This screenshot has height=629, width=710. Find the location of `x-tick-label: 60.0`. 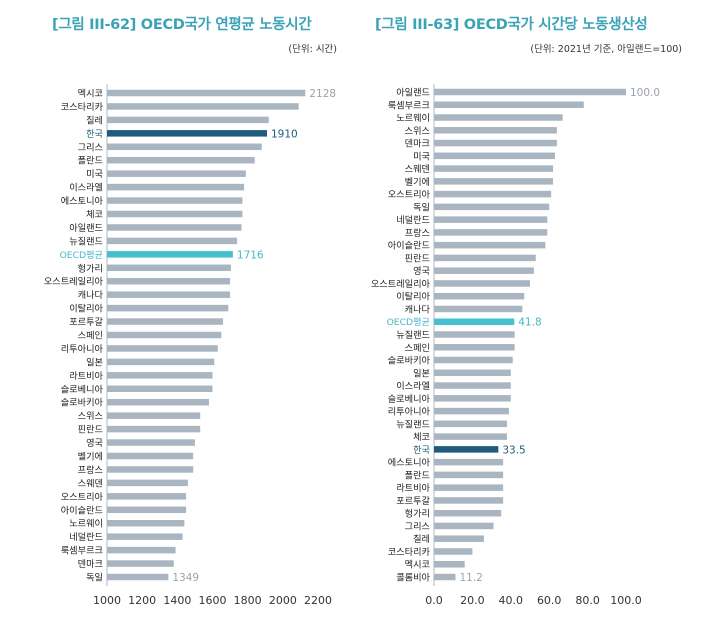

x-tick-label: 60.0 is located at coordinates (549, 600).